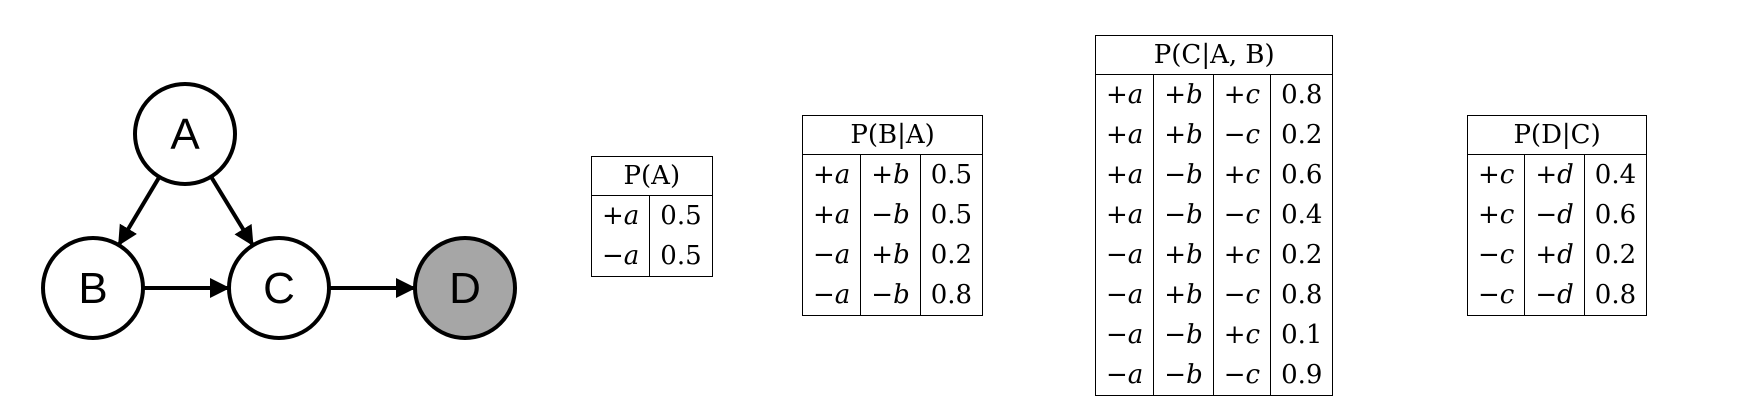  Describe the element at coordinates (1557, 135) in the screenshot. I see `table-title: P(D|C)` at that location.